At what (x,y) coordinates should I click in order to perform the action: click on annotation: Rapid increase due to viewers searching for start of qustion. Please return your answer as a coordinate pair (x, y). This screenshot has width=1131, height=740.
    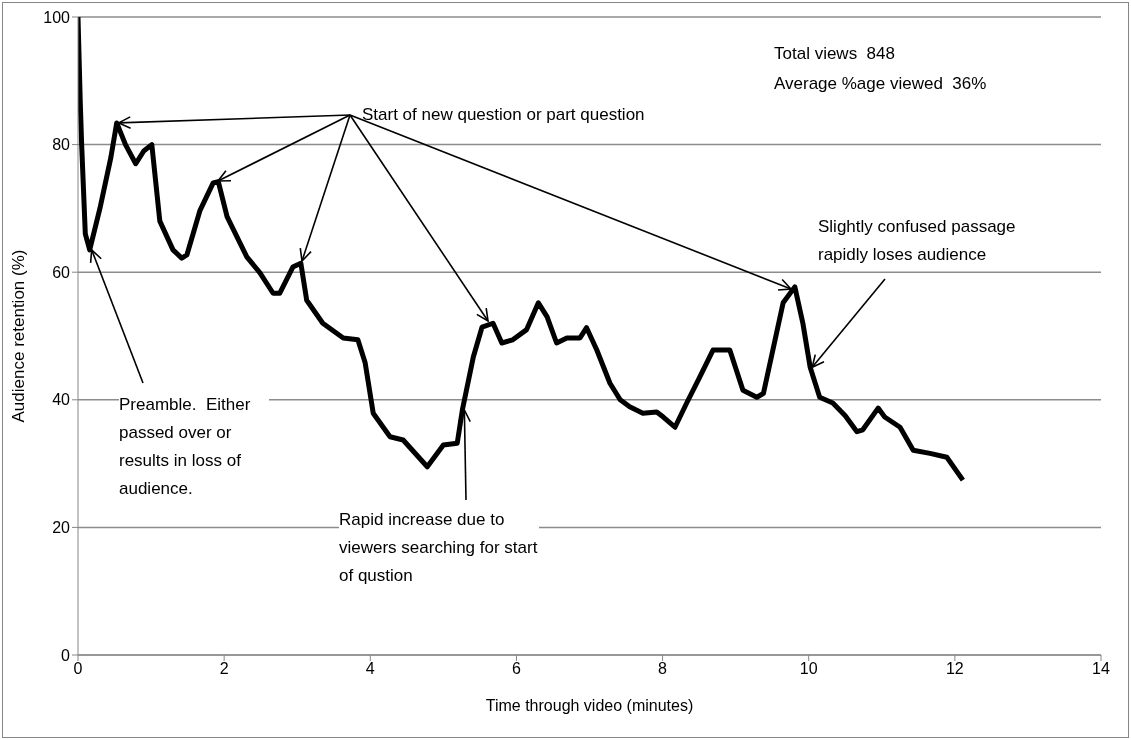
    Looking at the image, I should click on (439, 548).